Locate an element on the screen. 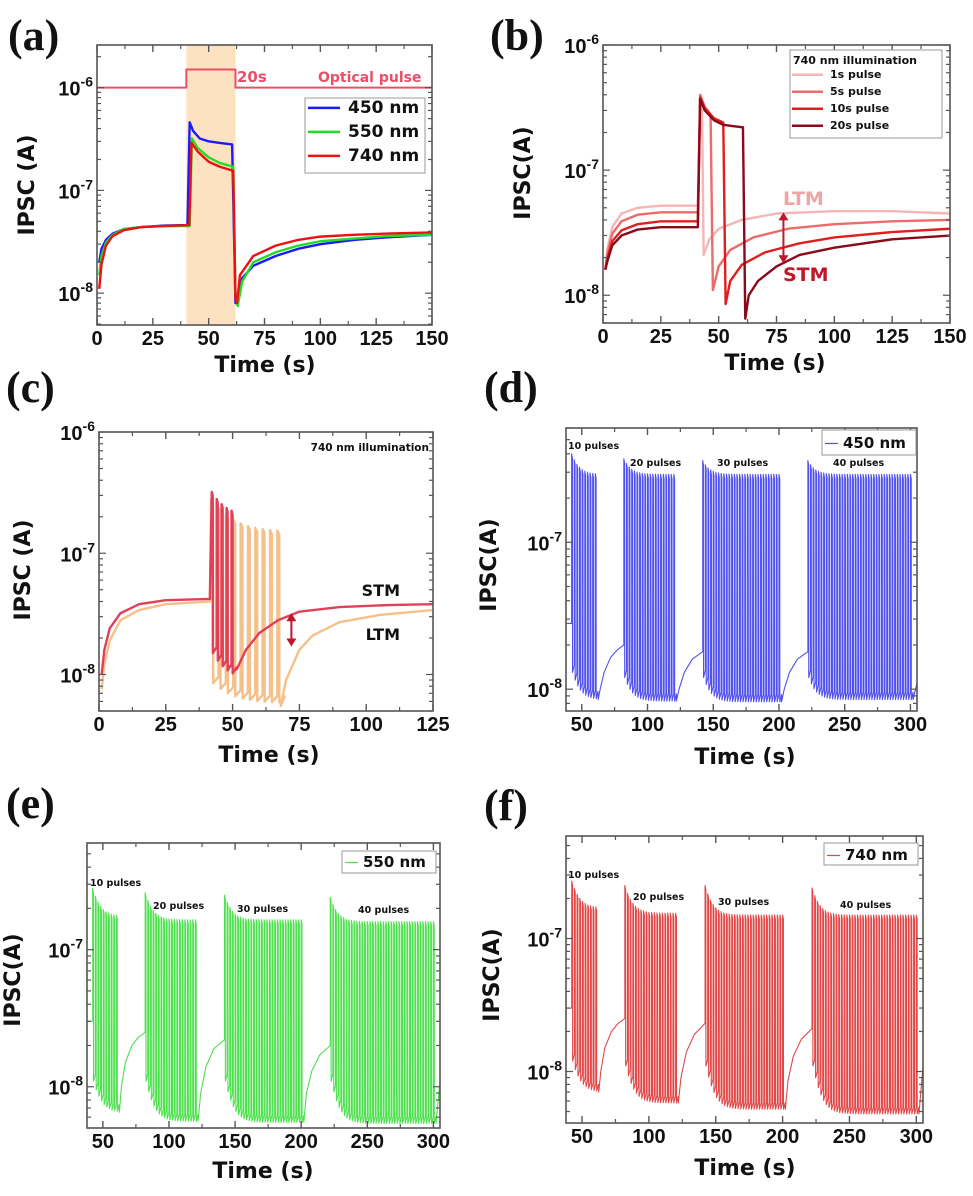 The image size is (973, 1196). panel-letter: (a) is located at coordinates (33, 35).